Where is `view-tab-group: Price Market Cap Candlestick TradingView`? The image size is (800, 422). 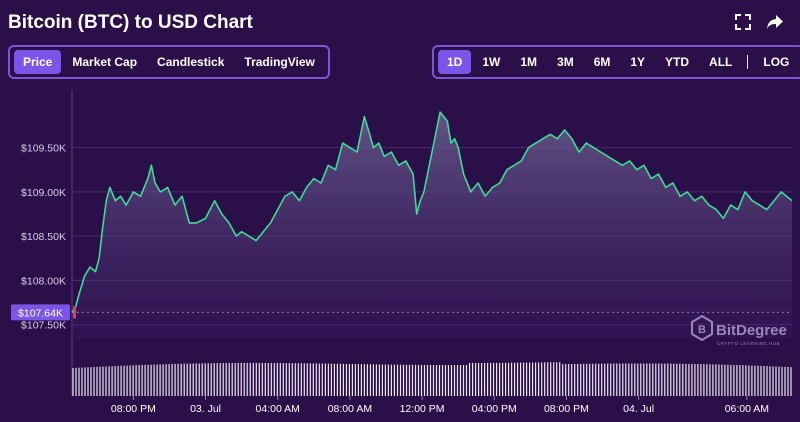 view-tab-group: Price Market Cap Candlestick TradingView is located at coordinates (169, 62).